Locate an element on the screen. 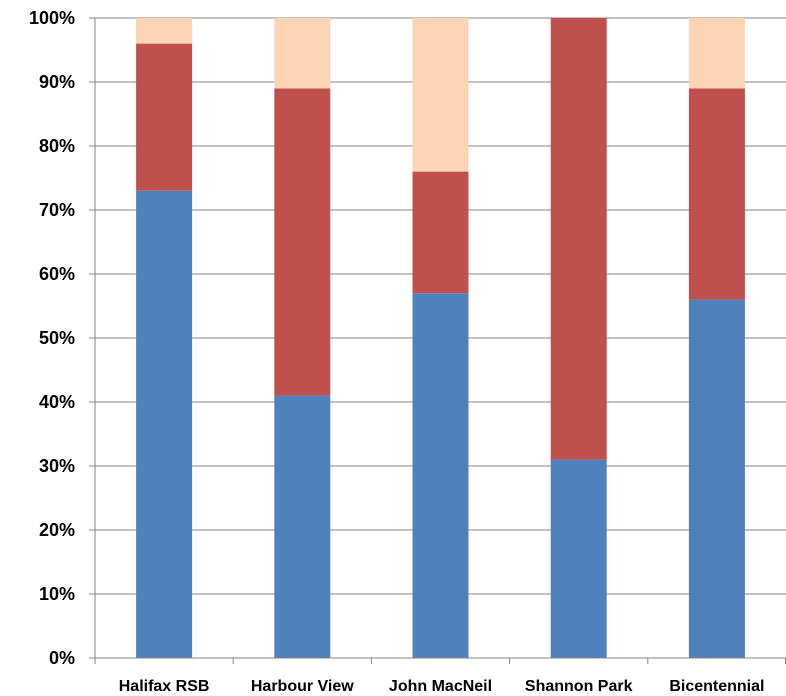 Image resolution: width=786 pixels, height=696 pixels. y-tick-label: 30% is located at coordinates (57, 466).